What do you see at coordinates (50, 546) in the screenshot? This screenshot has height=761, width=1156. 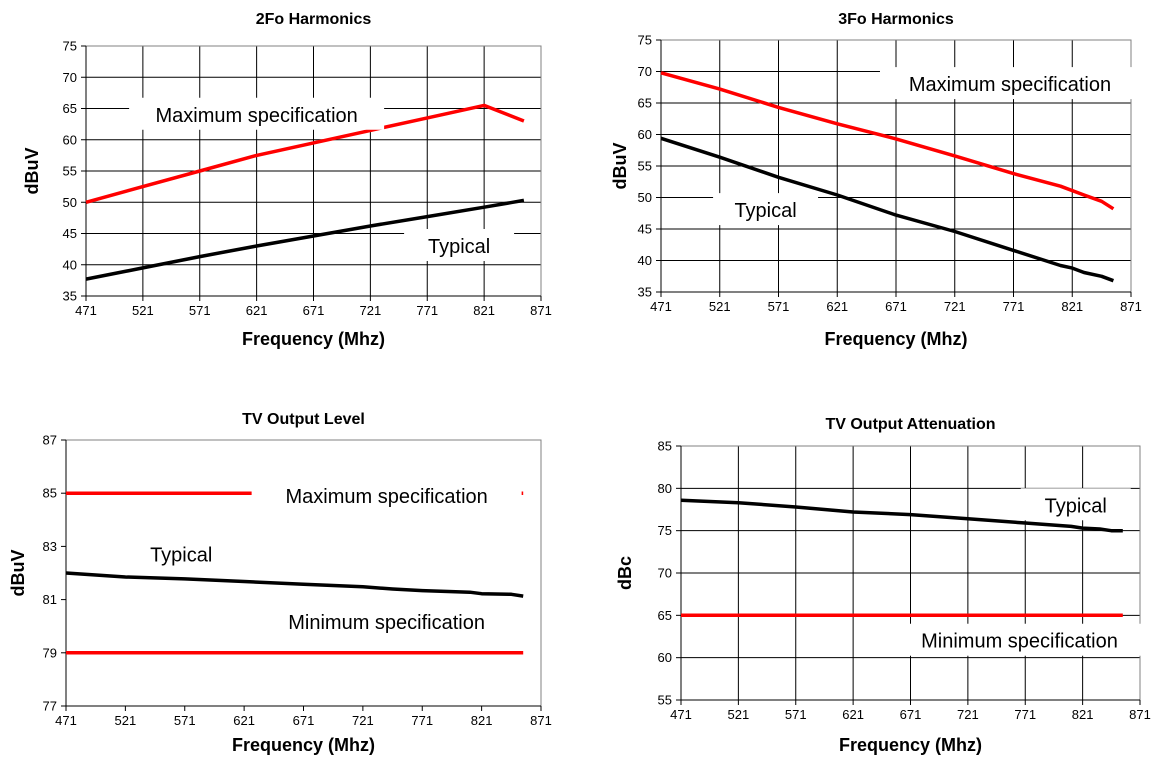 I see `y-tick-label: 83` at bounding box center [50, 546].